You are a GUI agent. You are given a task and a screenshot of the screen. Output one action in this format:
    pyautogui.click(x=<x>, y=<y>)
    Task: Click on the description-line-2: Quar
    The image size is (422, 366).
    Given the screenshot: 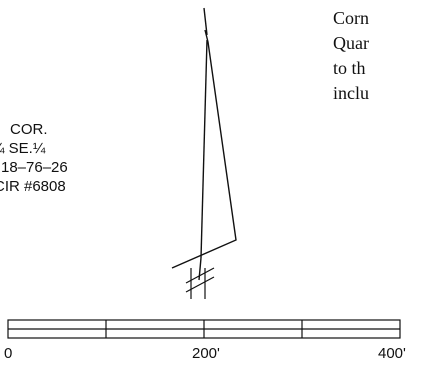 What is the action you would take?
    pyautogui.click(x=351, y=43)
    